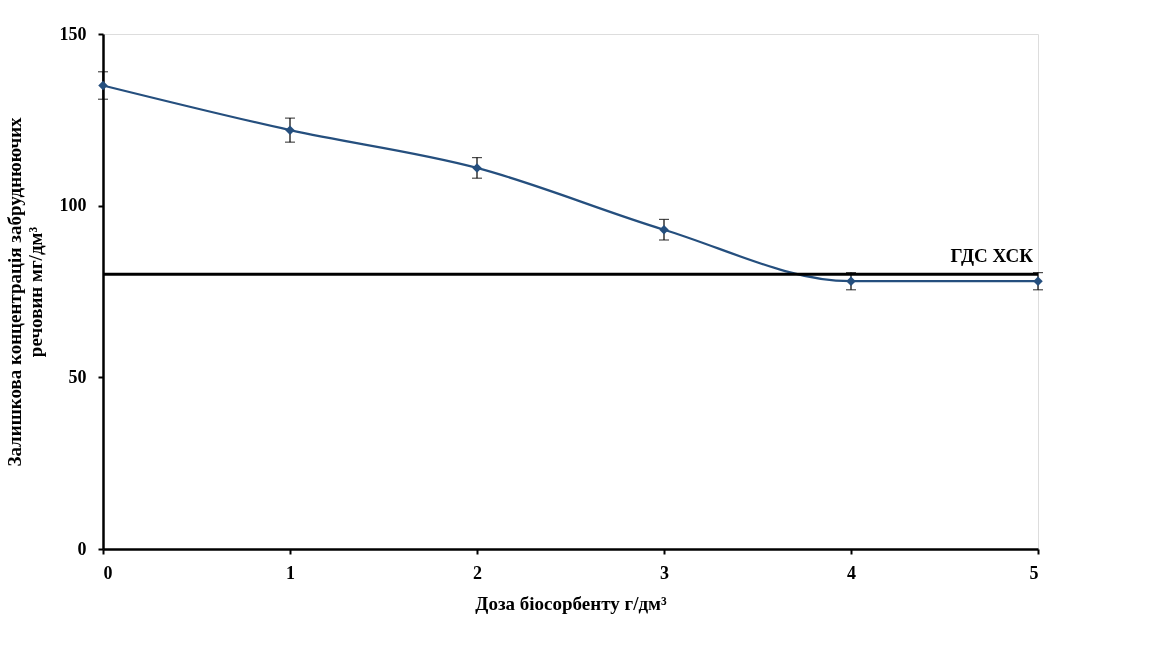 This screenshot has width=1166, height=648. Describe the element at coordinates (290, 572) in the screenshot. I see `x-tick-label: 1` at that location.